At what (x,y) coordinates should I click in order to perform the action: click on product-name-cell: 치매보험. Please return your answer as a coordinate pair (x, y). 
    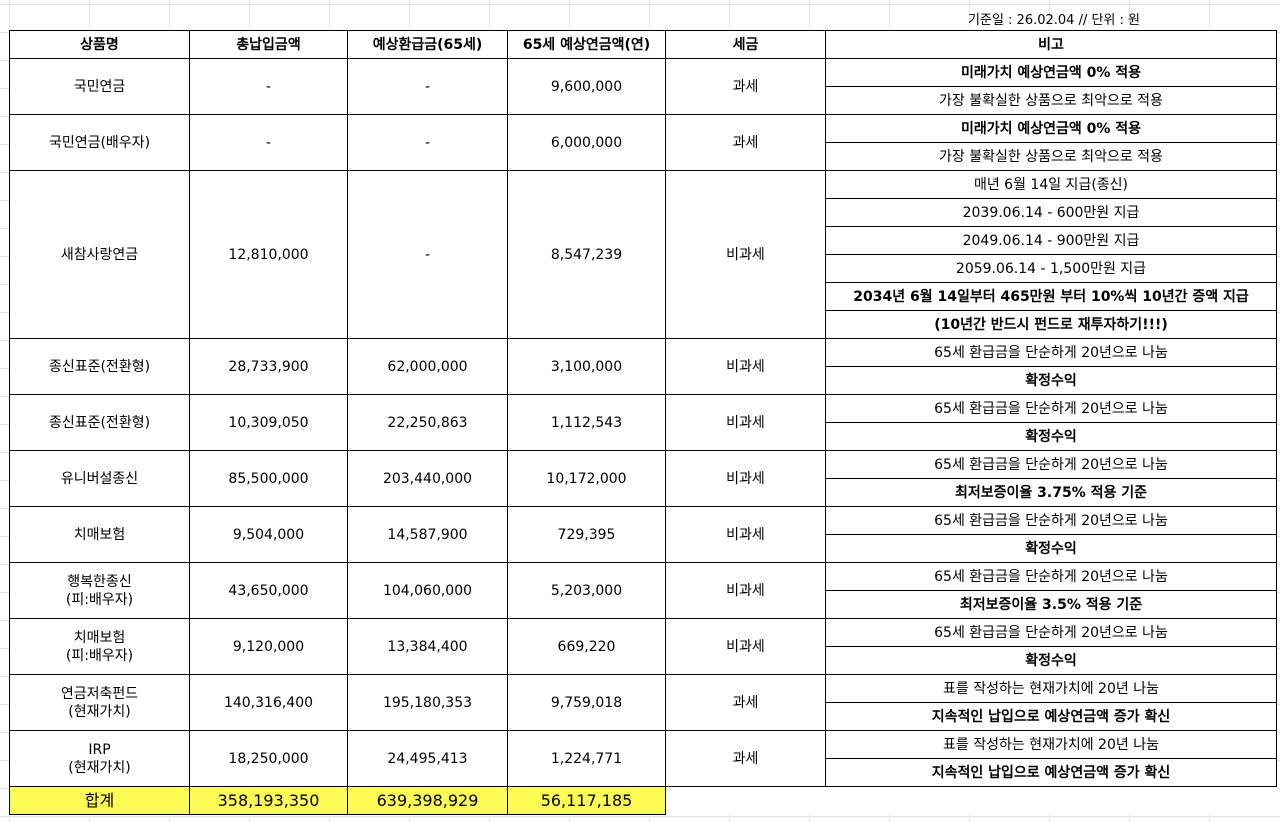
    Looking at the image, I should click on (99, 534).